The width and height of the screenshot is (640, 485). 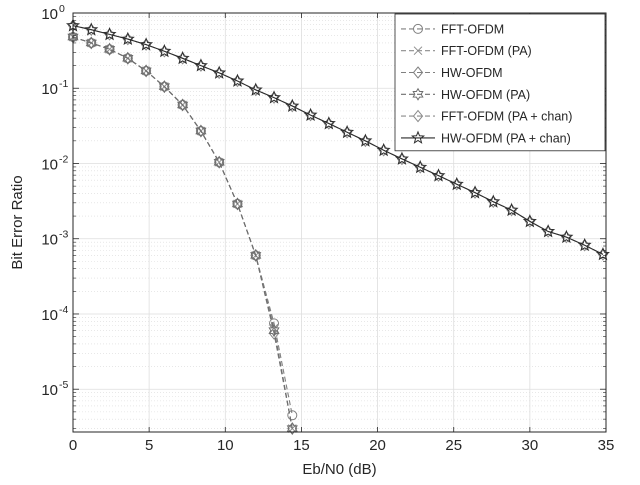 I want to click on x-tick-label: 5, so click(x=149, y=445).